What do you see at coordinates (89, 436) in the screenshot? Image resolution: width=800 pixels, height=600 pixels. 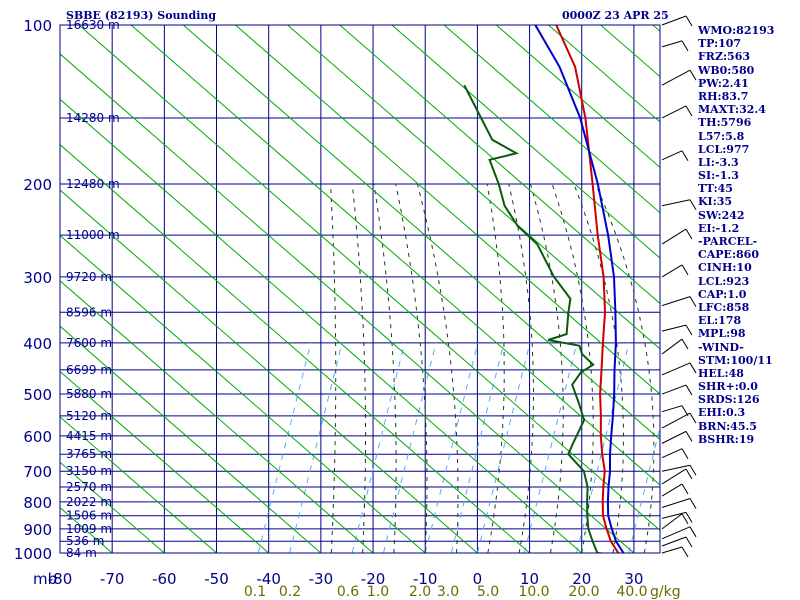 I see `height-label: 4415 m` at bounding box center [89, 436].